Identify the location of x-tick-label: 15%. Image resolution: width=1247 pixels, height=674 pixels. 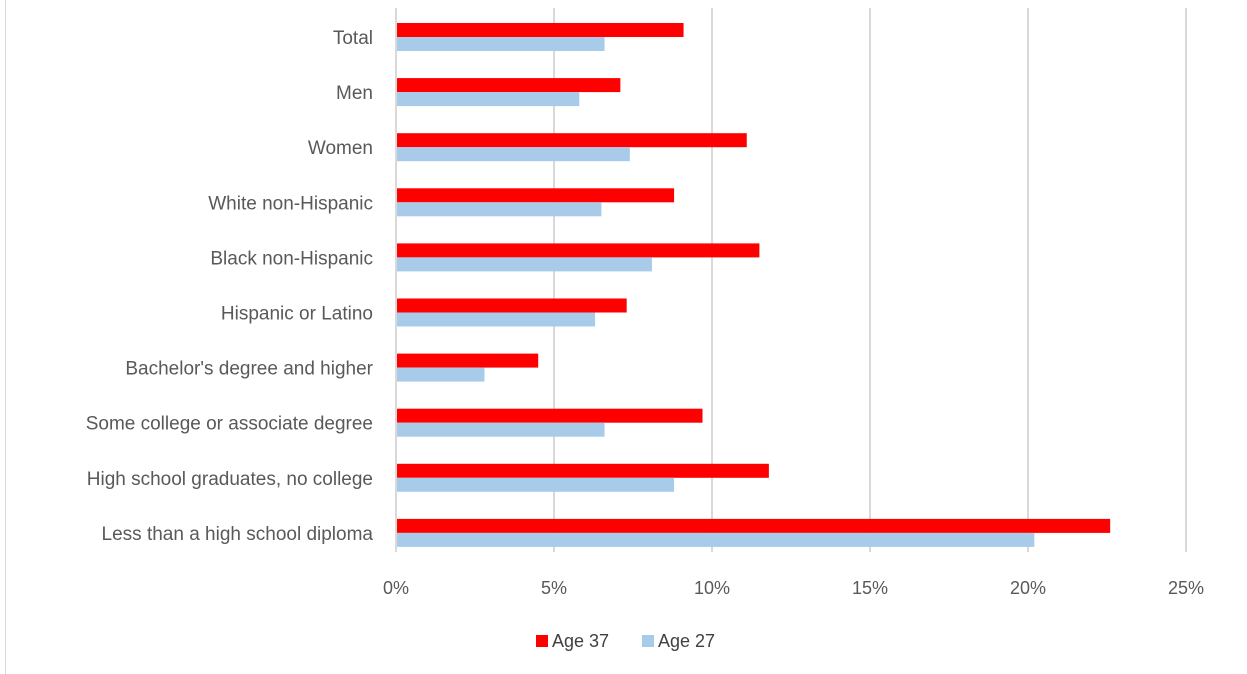
(870, 588).